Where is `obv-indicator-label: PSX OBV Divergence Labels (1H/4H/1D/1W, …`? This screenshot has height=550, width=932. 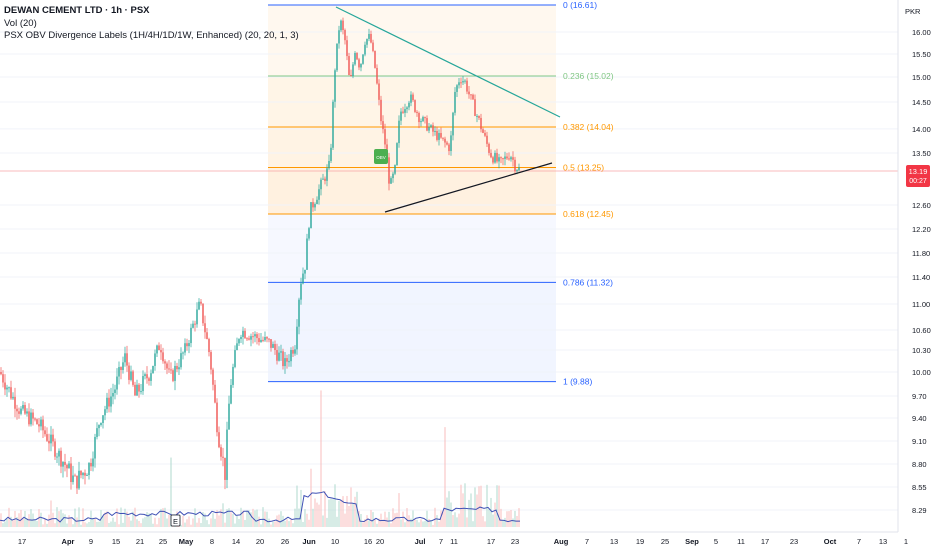
obv-indicator-label: PSX OBV Divergence Labels (1H/4H/1D/1W, … is located at coordinates (151, 35).